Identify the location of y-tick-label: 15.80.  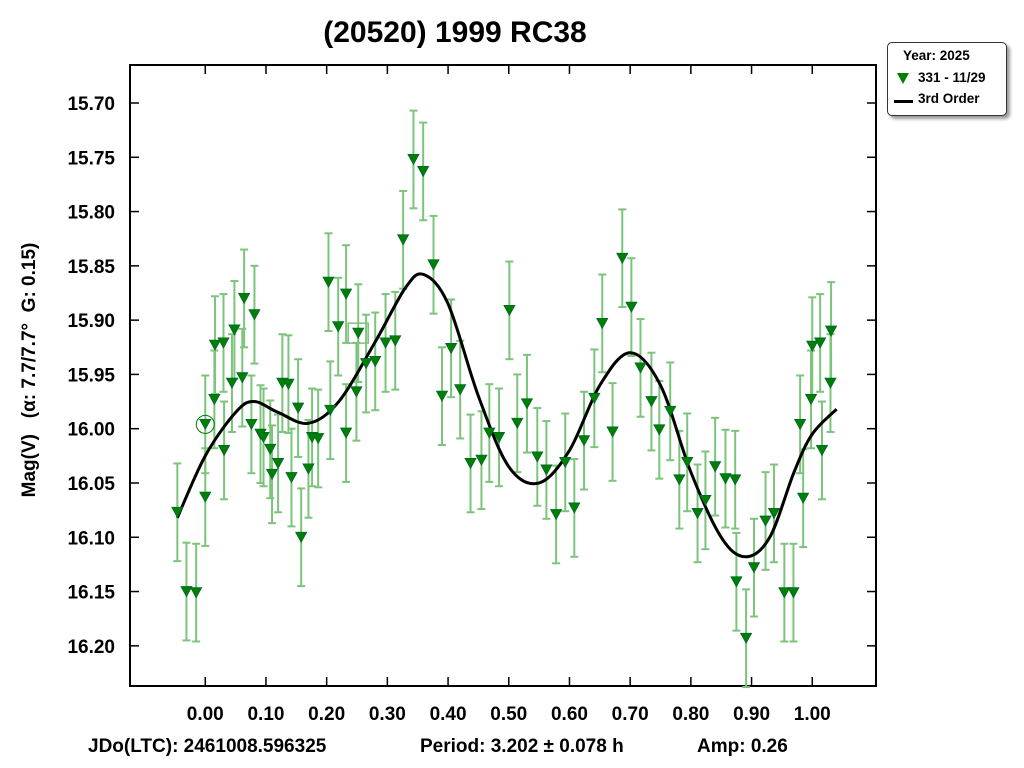
(91, 213).